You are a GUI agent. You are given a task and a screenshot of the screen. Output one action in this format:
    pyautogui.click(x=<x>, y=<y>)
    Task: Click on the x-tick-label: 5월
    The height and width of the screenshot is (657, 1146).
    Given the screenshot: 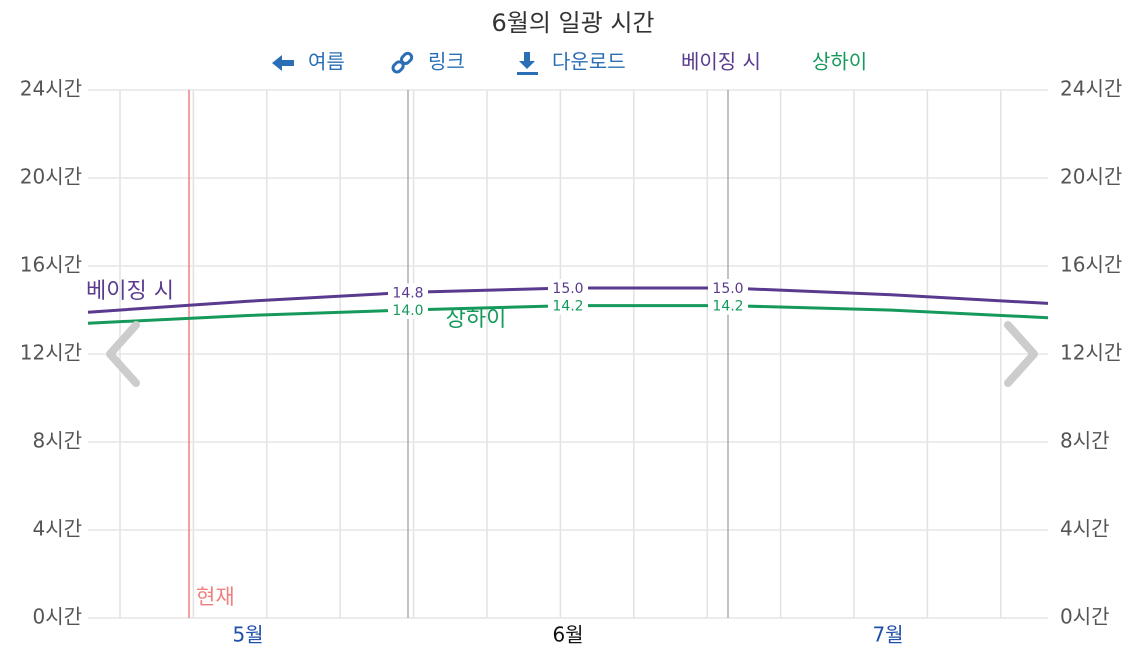 What is the action you would take?
    pyautogui.click(x=247, y=635)
    